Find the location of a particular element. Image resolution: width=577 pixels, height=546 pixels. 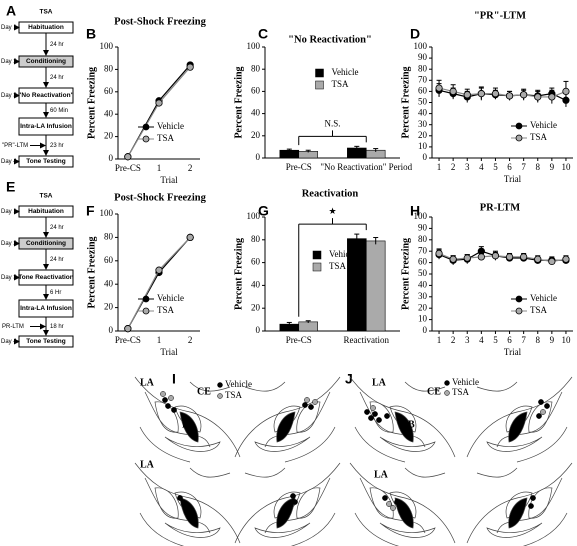

y-tick-label: 30 is located at coordinates (423, 124).